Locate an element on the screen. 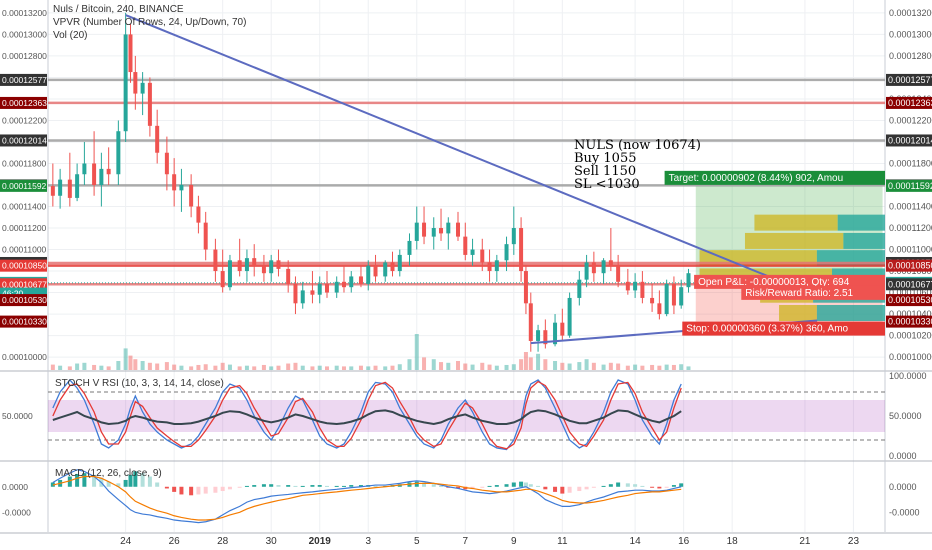 Image resolution: width=932 pixels, height=550 pixels. target-label: Target: 0.00000902 (8.44%) 902, Amou is located at coordinates (774, 177).